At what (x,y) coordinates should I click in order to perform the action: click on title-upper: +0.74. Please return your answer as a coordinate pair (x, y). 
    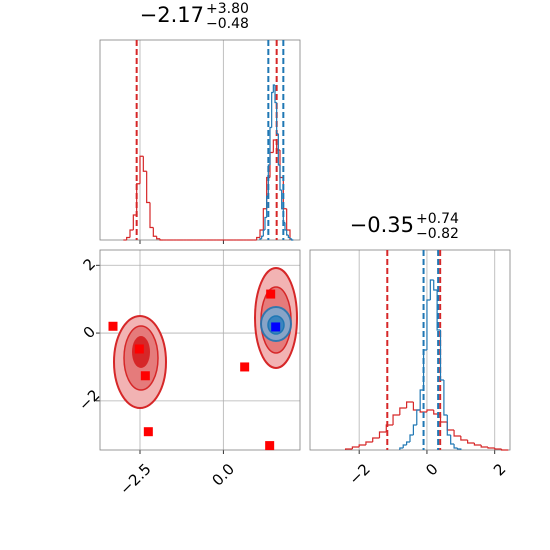
    Looking at the image, I should click on (437, 219).